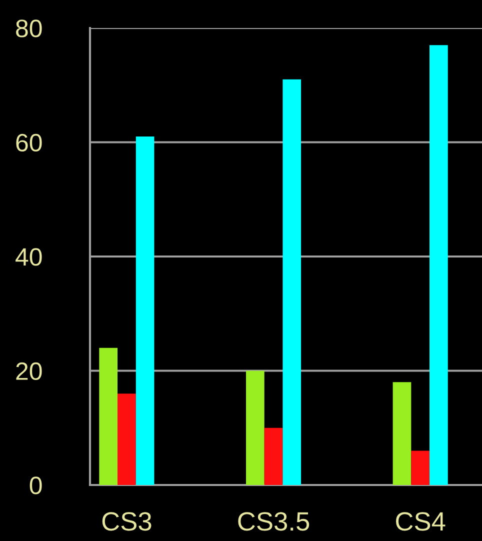  What do you see at coordinates (127, 521) in the screenshot?
I see `x-tick-label: CS3` at bounding box center [127, 521].